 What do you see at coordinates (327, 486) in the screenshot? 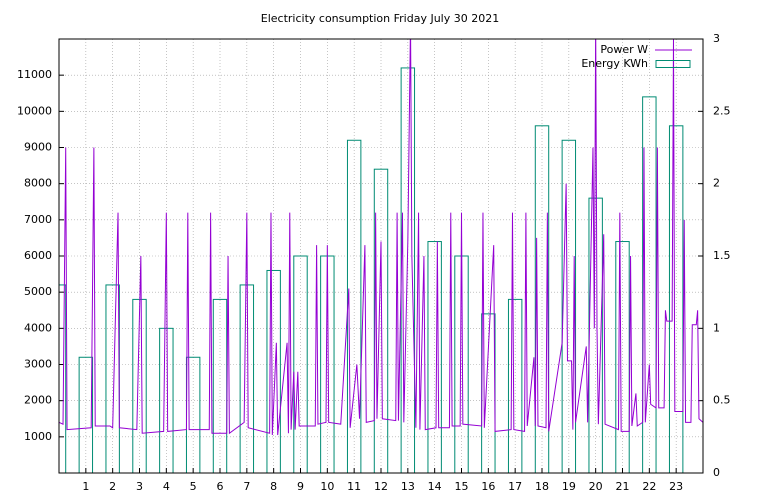
I see `x-tick-label: 10` at bounding box center [327, 486].